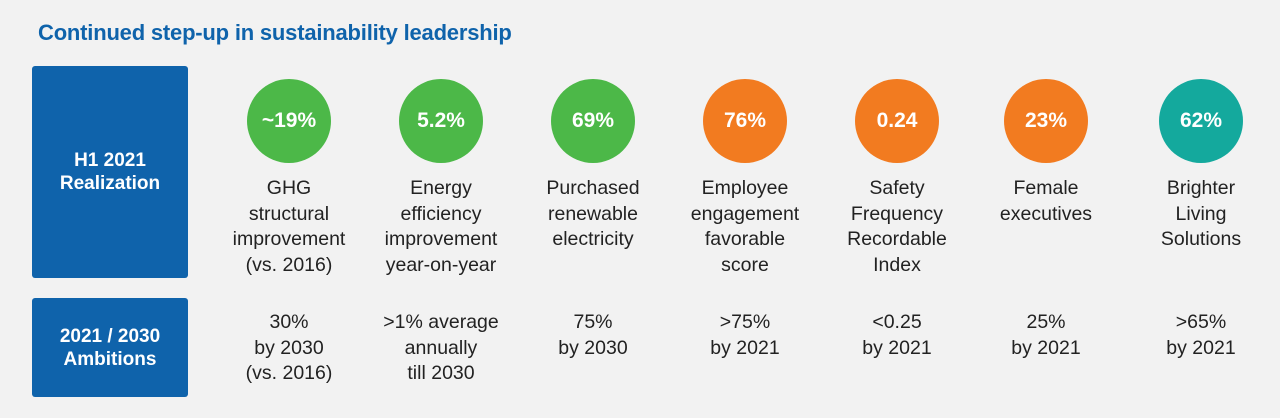 The image size is (1280, 418). I want to click on metric-value-badge: 5.2%, so click(441, 121).